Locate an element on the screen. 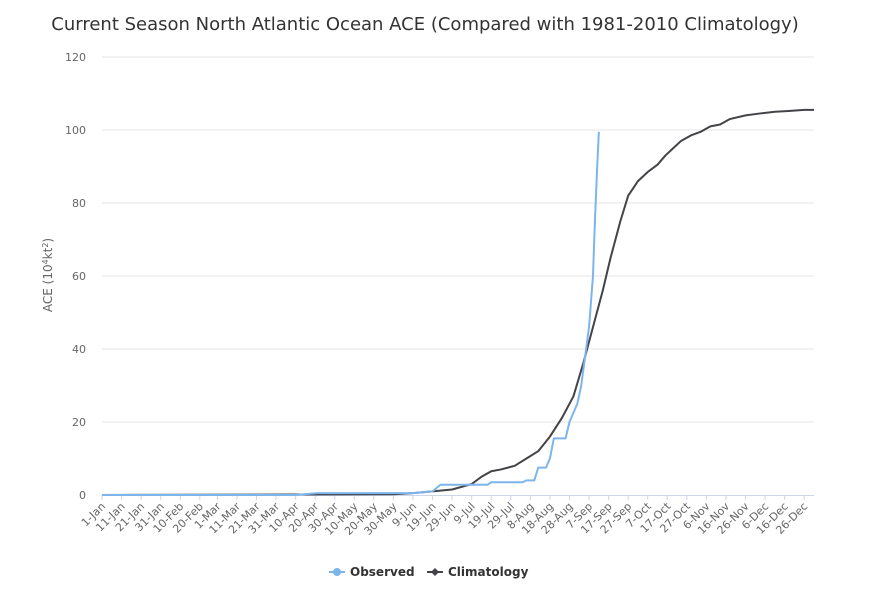  legend-climatology-marker-icon is located at coordinates (435, 572).